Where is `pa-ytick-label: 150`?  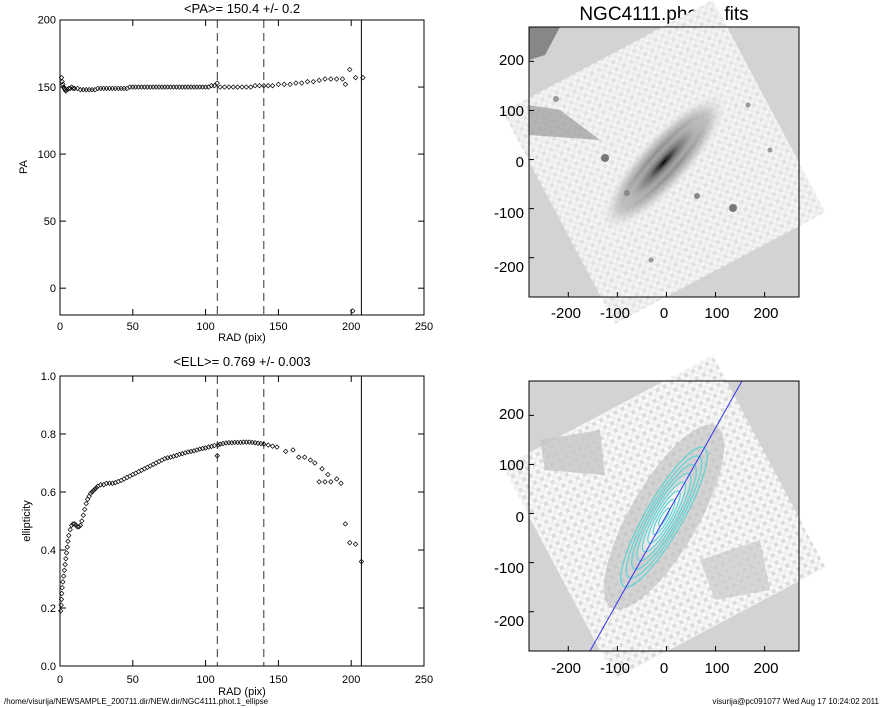 pa-ytick-label: 150 is located at coordinates (47, 88).